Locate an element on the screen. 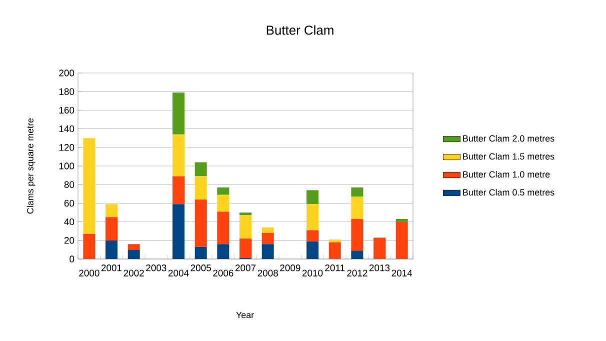  x-tick-label: 2003 is located at coordinates (156, 268).